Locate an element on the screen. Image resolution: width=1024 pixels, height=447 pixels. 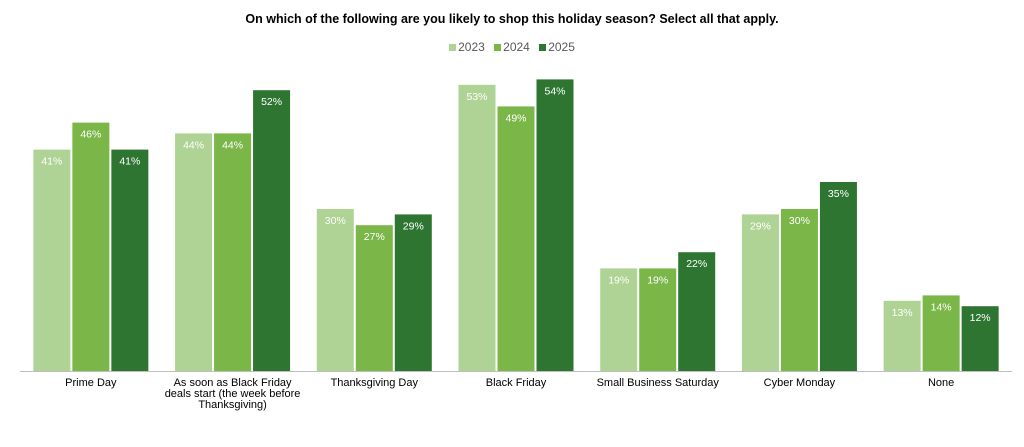
category-label: Black Friday is located at coordinates (516, 383).